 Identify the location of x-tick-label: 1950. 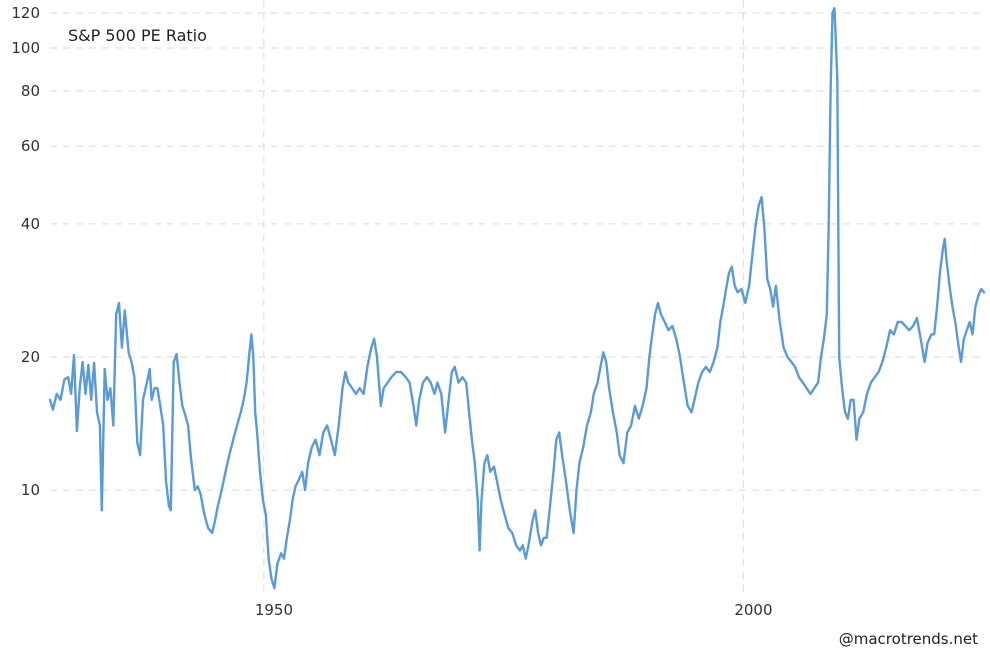
(274, 610).